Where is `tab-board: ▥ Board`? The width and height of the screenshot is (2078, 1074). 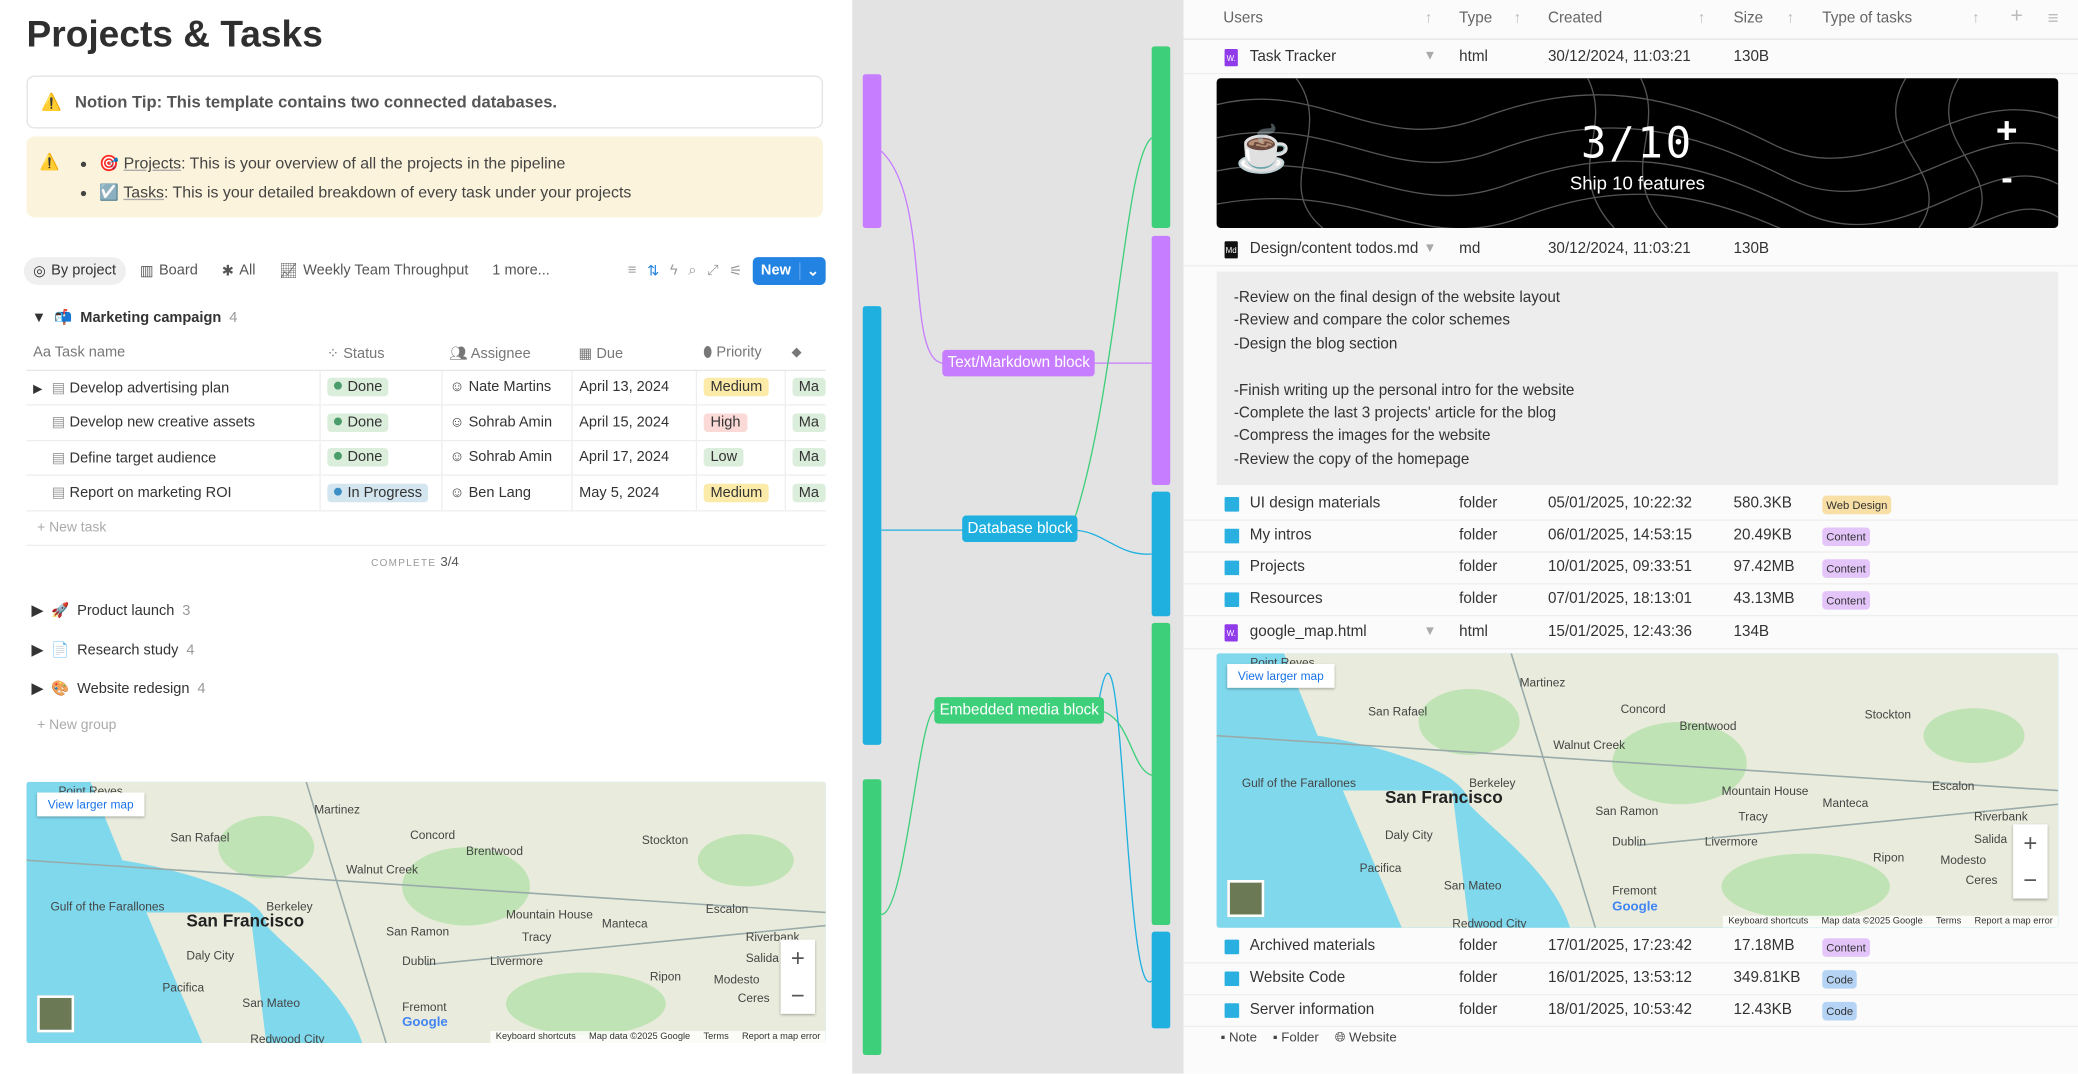 tab-board: ▥ Board is located at coordinates (168, 270).